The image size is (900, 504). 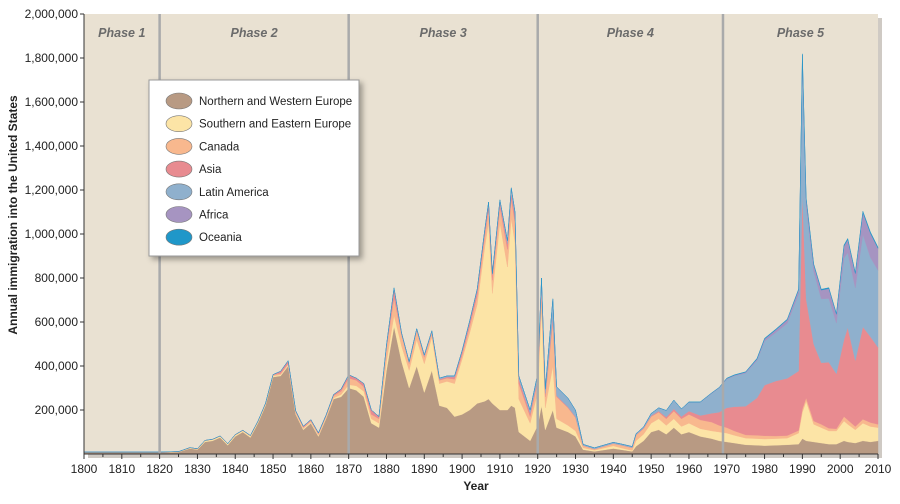 What do you see at coordinates (802, 469) in the screenshot?
I see `x-tick-label: 1990` at bounding box center [802, 469].